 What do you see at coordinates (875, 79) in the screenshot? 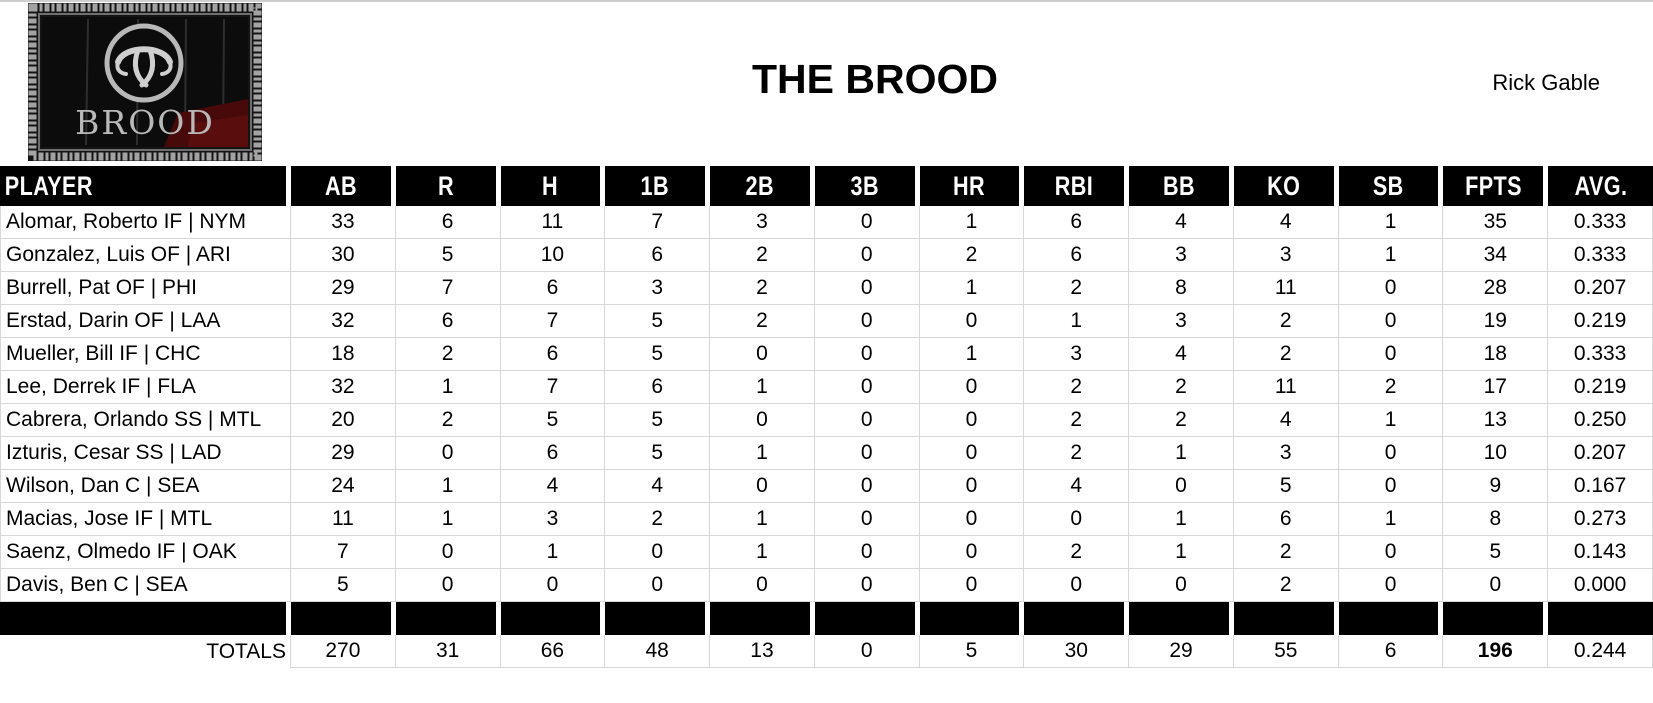
I see `page-title: THE BROOD` at bounding box center [875, 79].